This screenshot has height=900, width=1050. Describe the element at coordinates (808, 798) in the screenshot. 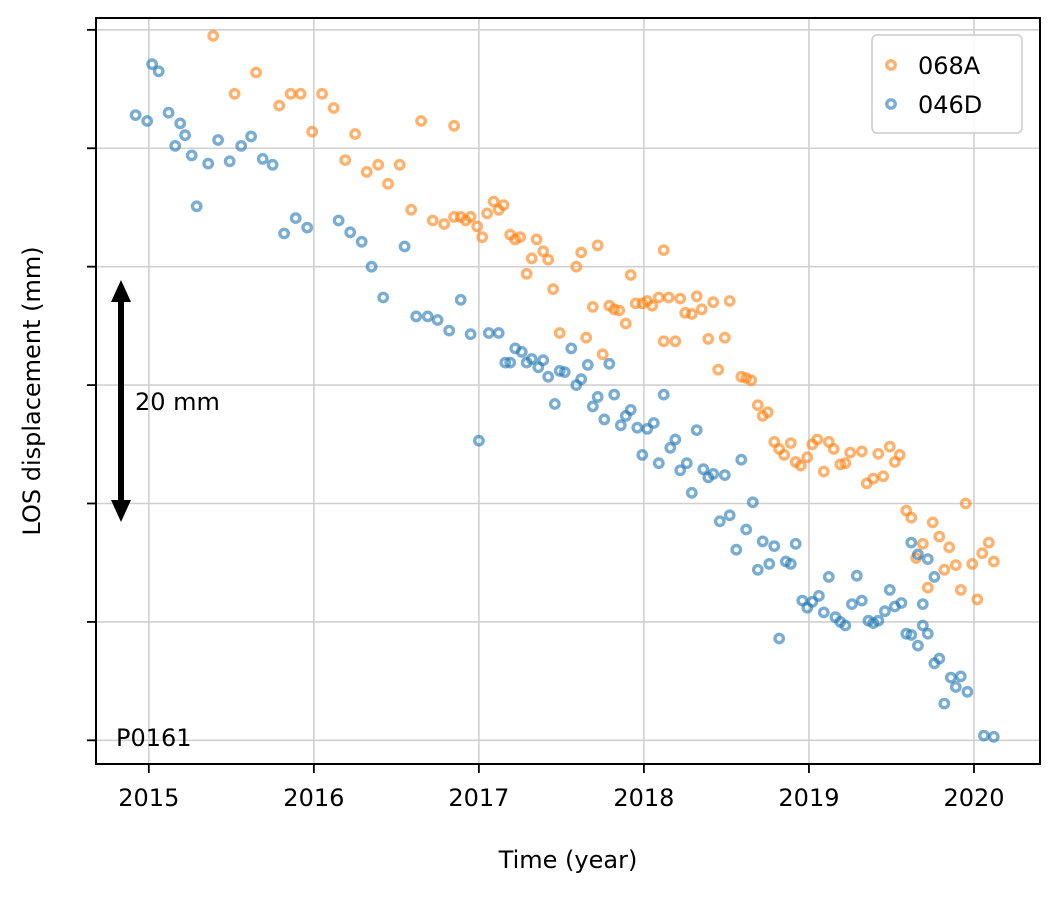

I see `x-tick-label: 2019` at that location.